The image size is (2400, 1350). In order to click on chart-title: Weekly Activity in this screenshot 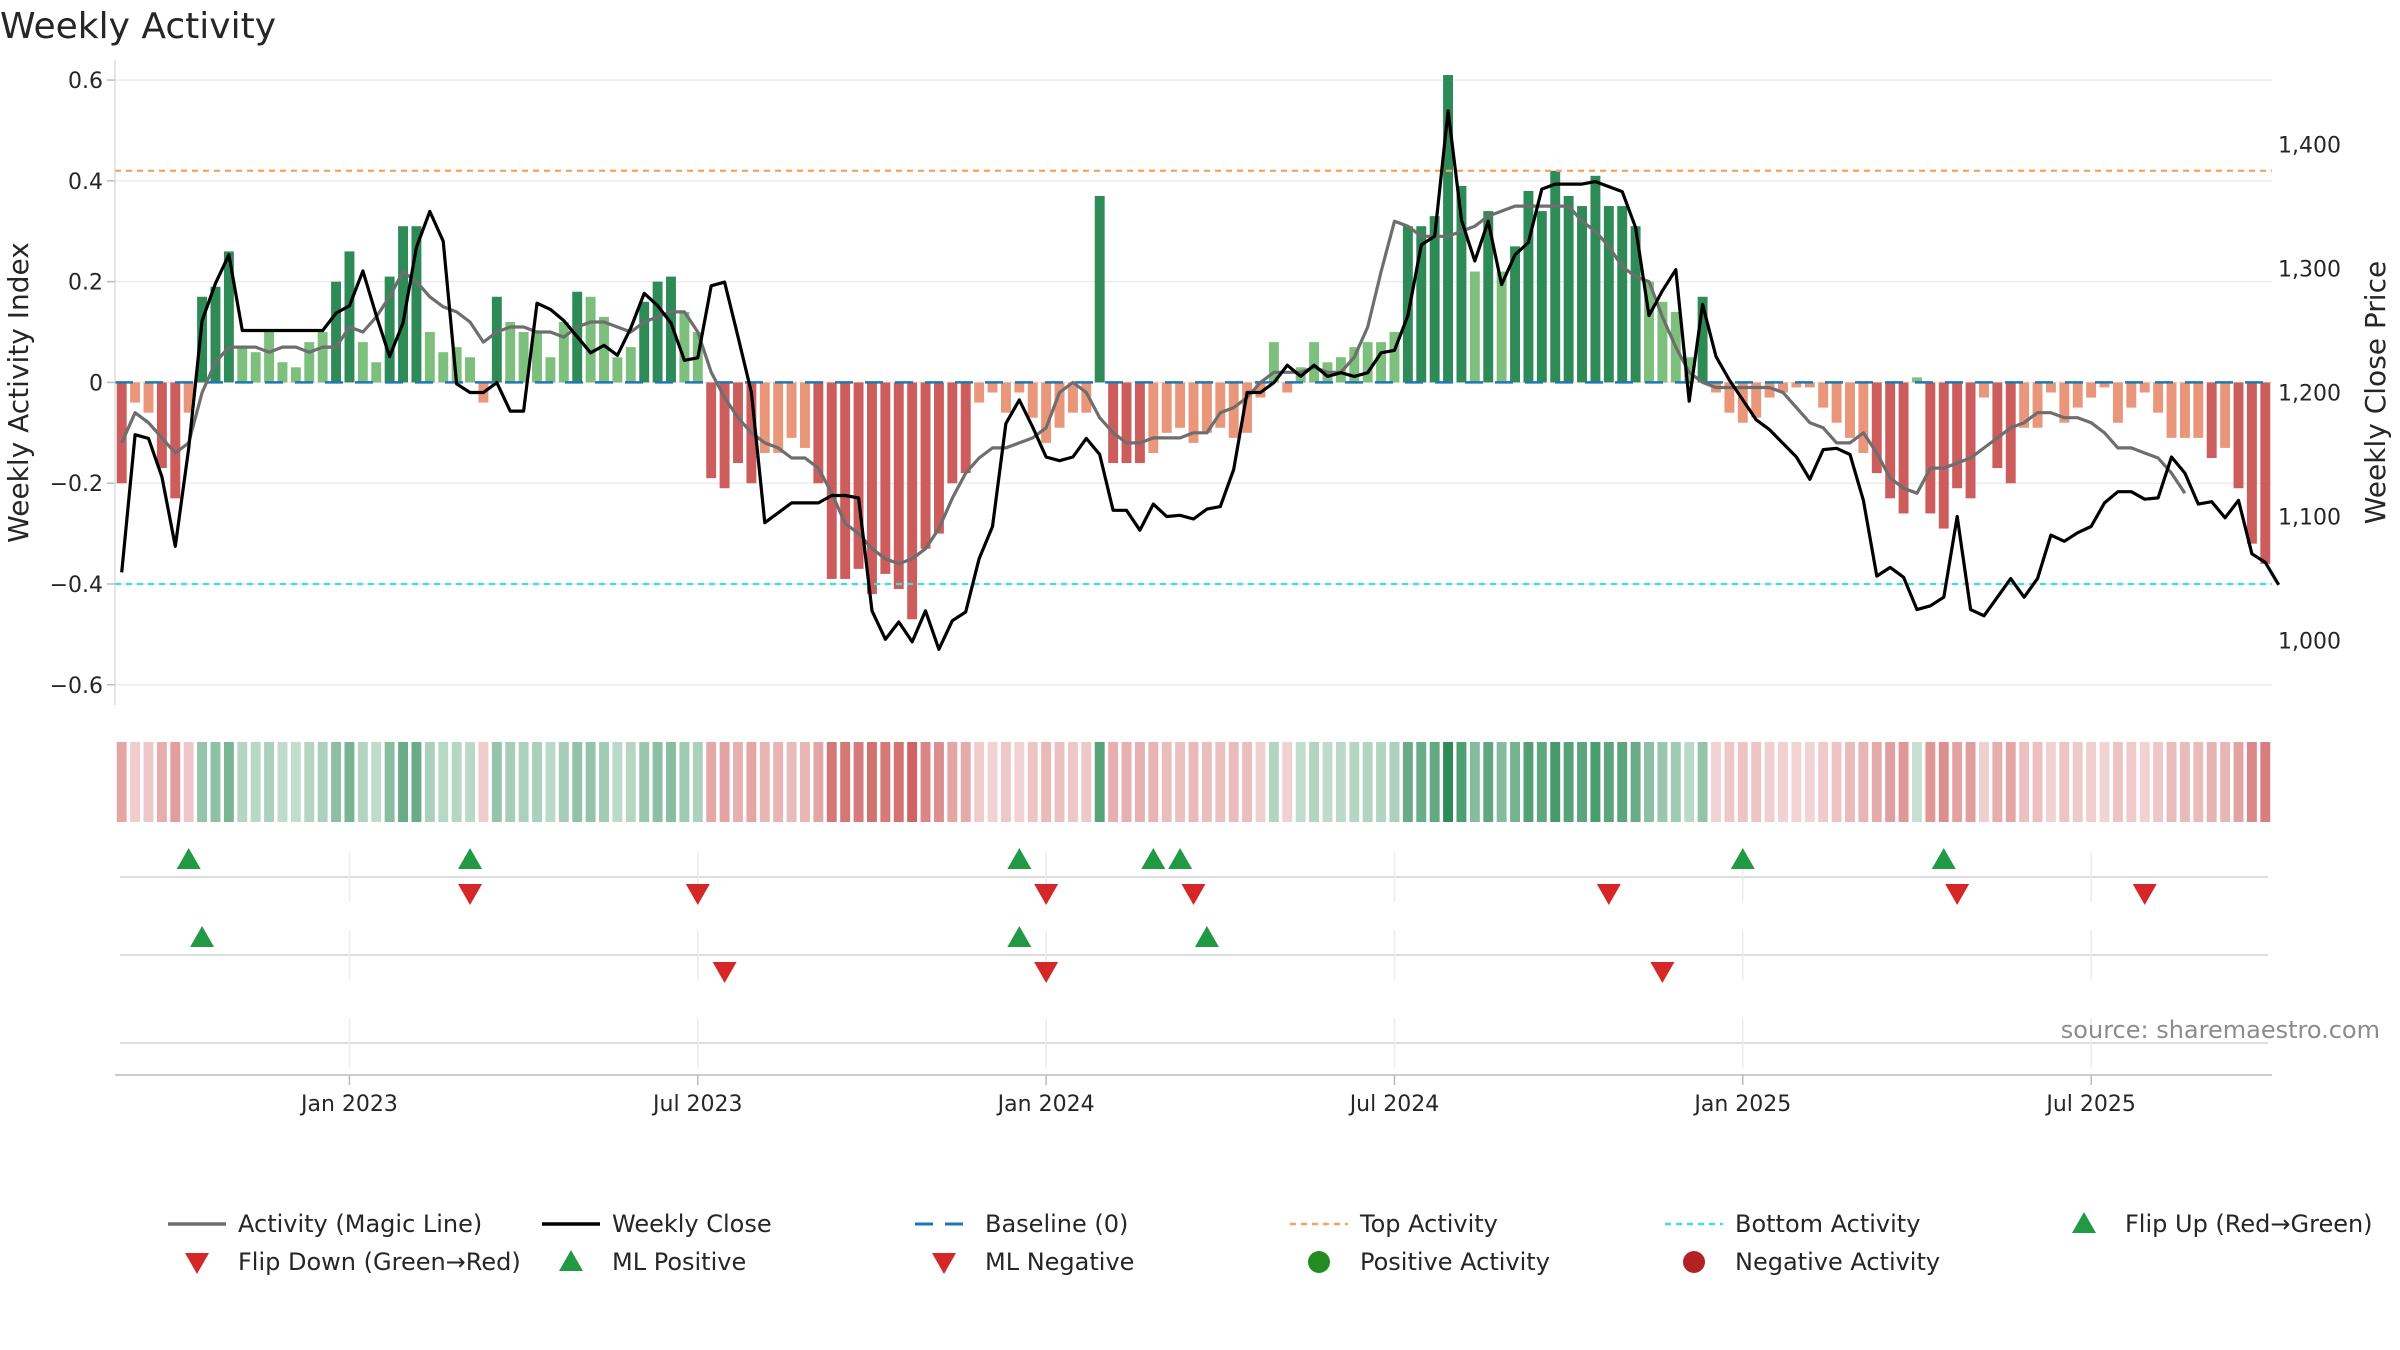, I will do `click(138, 26)`.